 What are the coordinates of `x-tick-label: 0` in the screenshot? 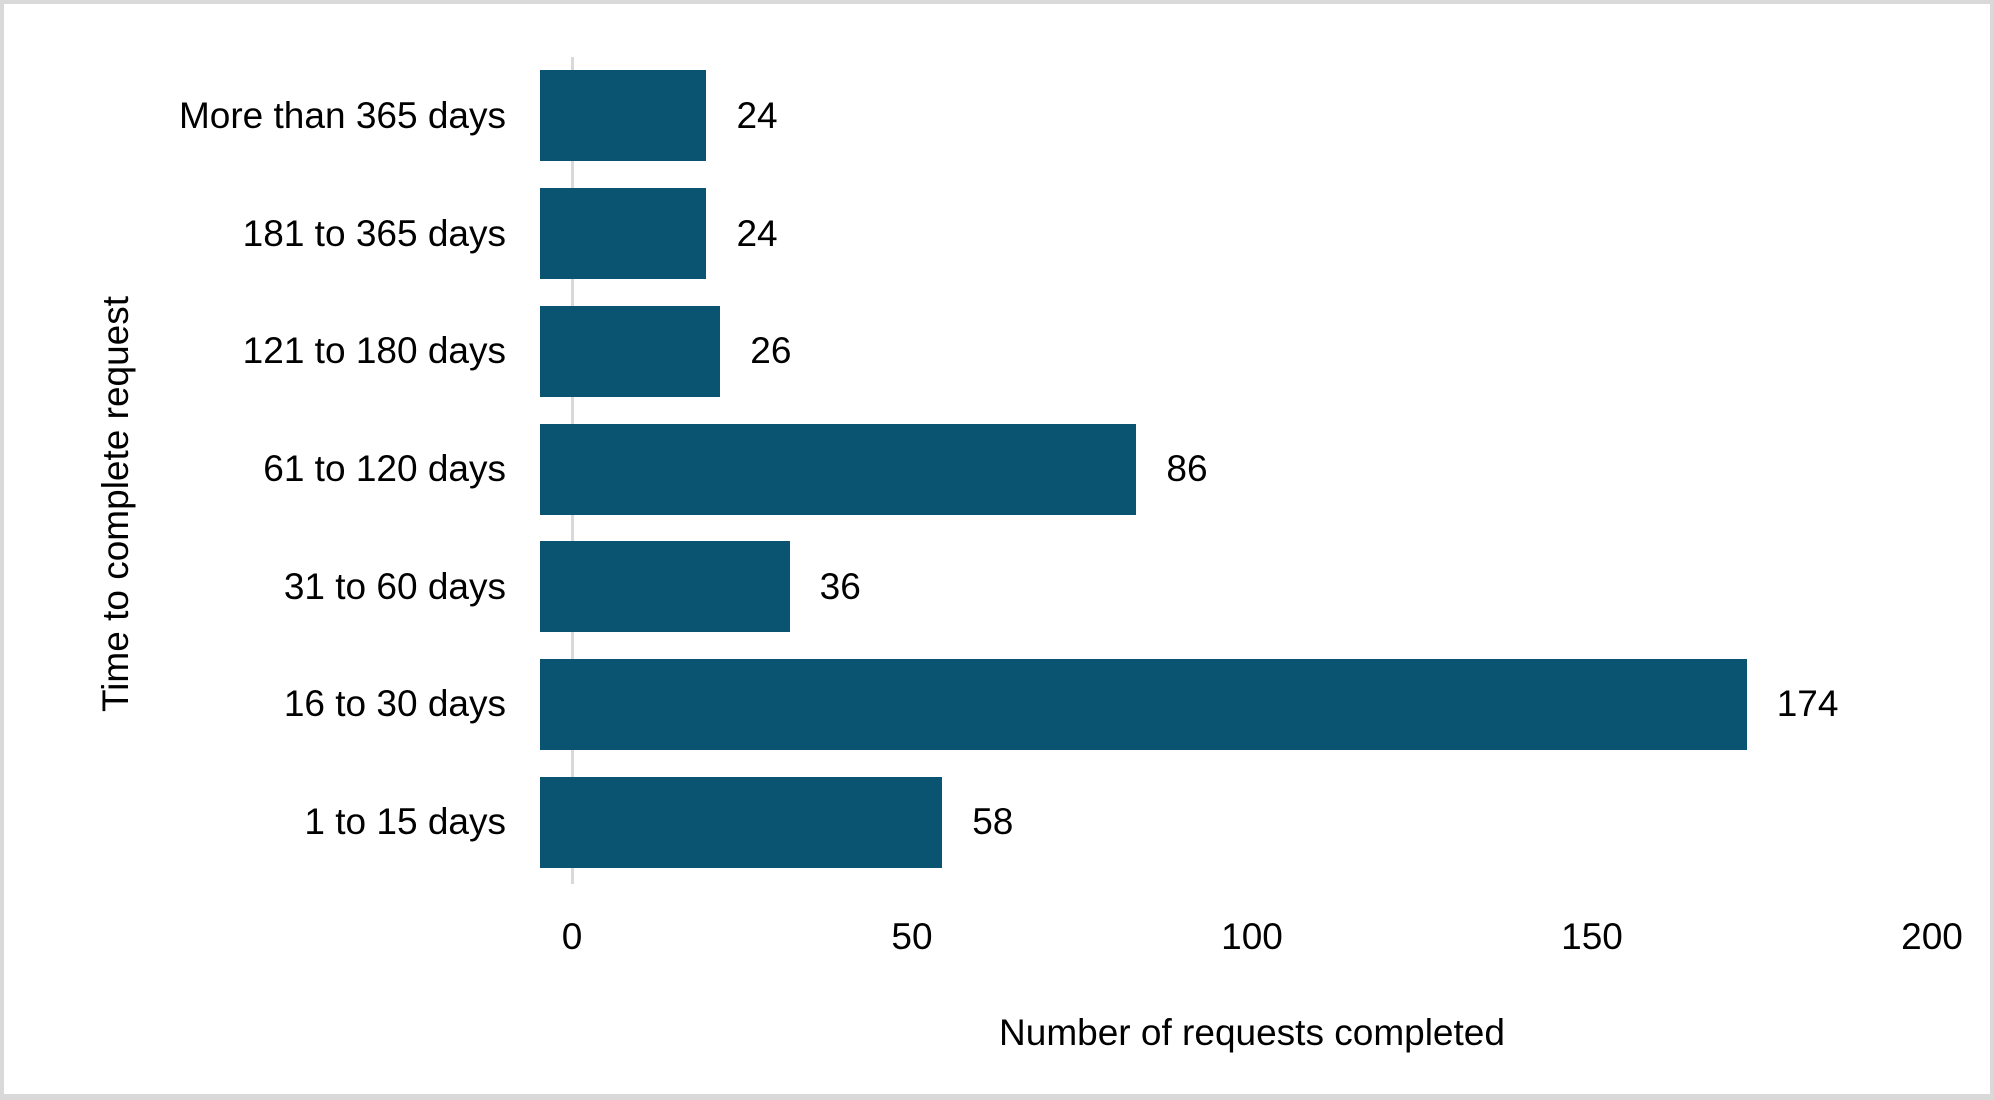 It's located at (572, 936).